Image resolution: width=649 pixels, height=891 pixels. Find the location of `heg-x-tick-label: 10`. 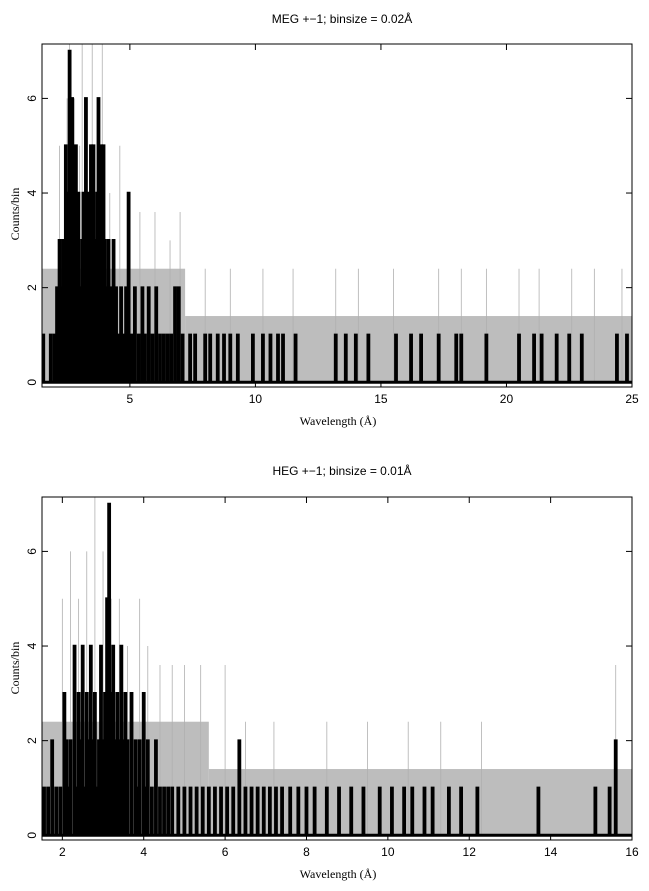

heg-x-tick-label: 10 is located at coordinates (388, 852).